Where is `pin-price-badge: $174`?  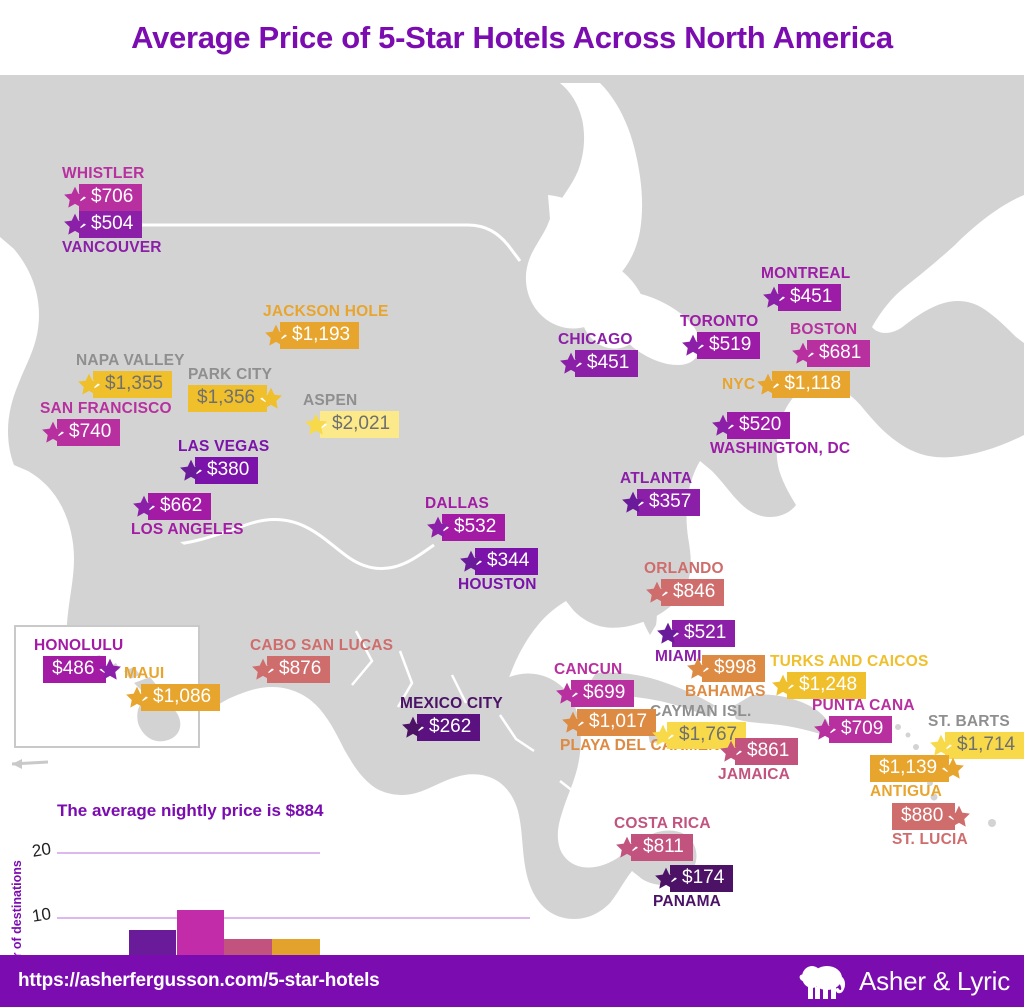 pin-price-badge: $174 is located at coordinates (702, 879).